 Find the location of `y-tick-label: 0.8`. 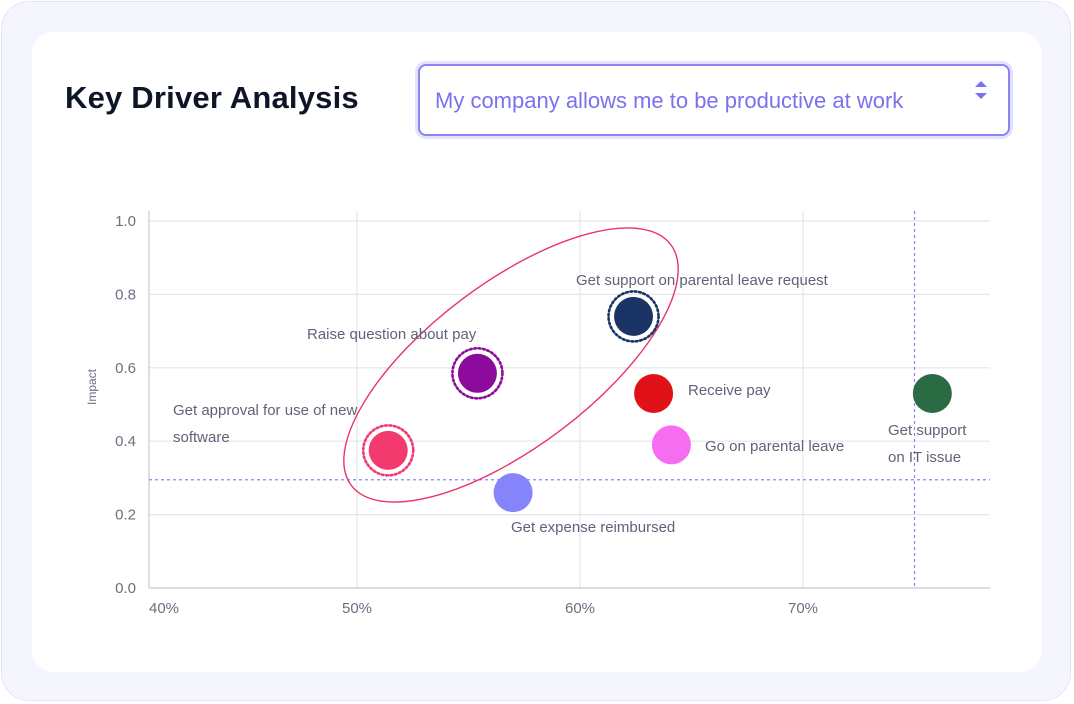

y-tick-label: 0.8 is located at coordinates (125, 294).